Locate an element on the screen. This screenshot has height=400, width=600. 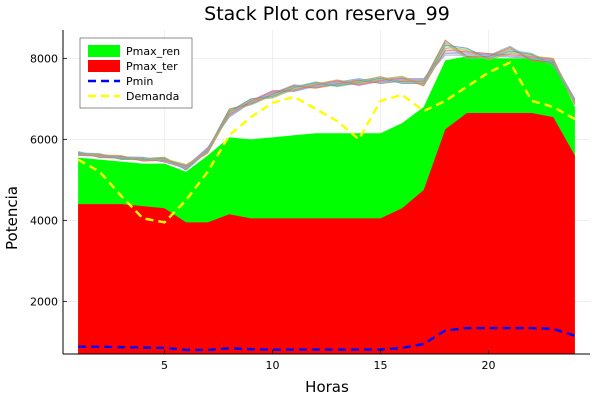
legend-label-Demanda: Demanda is located at coordinates (152, 96).